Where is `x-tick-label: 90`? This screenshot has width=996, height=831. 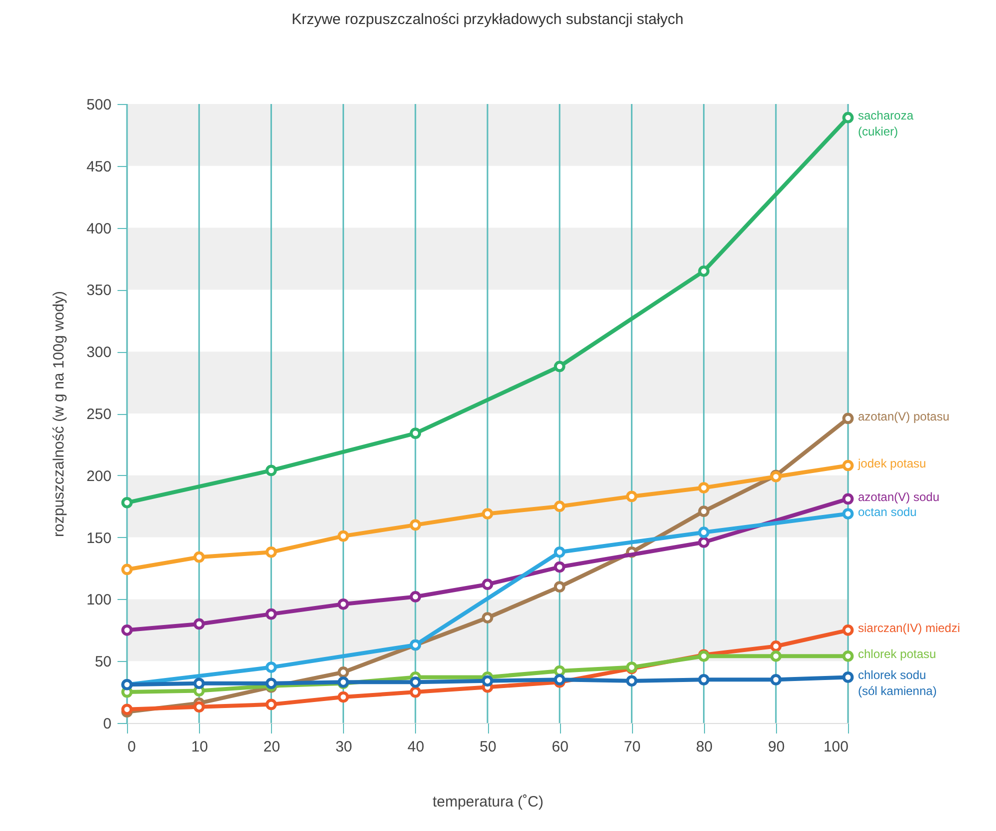 x-tick-label: 90 is located at coordinates (776, 747).